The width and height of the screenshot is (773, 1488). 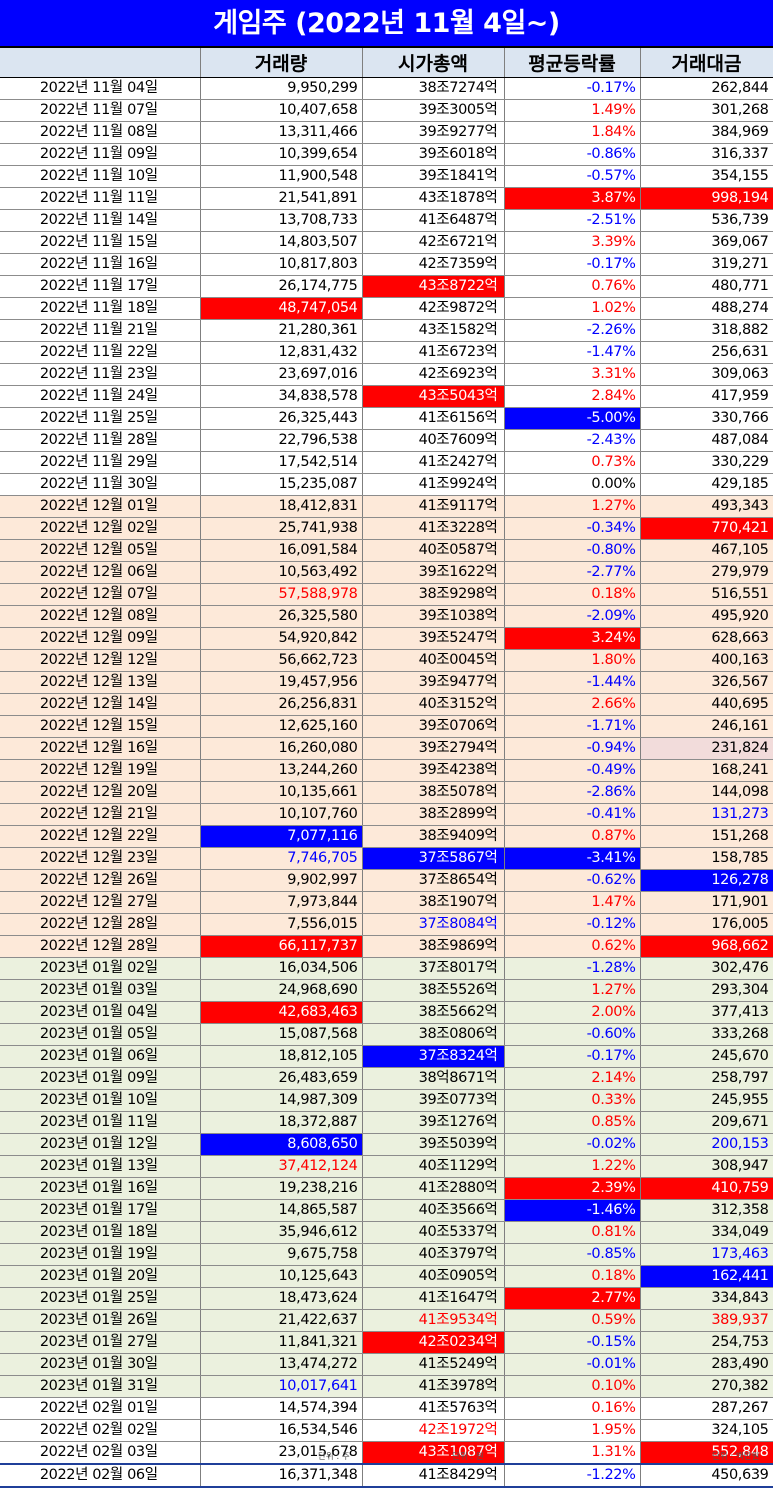 What do you see at coordinates (386, 24) in the screenshot?
I see `sheet-title: 게임주 (2022년 11월 4일~)` at bounding box center [386, 24].